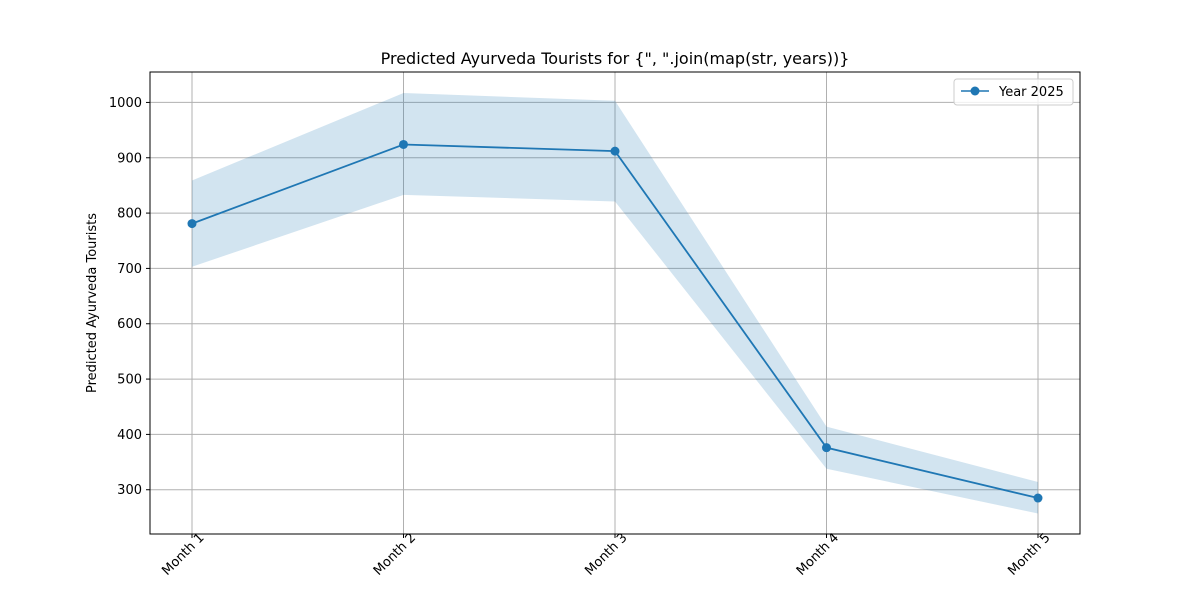 The image size is (1200, 600). Describe the element at coordinates (183, 554) in the screenshot. I see `x-tick-label: Month 1` at that location.